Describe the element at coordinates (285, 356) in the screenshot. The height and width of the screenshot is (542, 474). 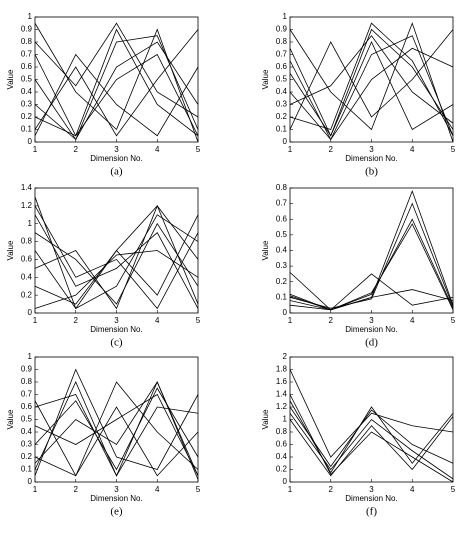
I see `y-tick-label: 2` at that location.